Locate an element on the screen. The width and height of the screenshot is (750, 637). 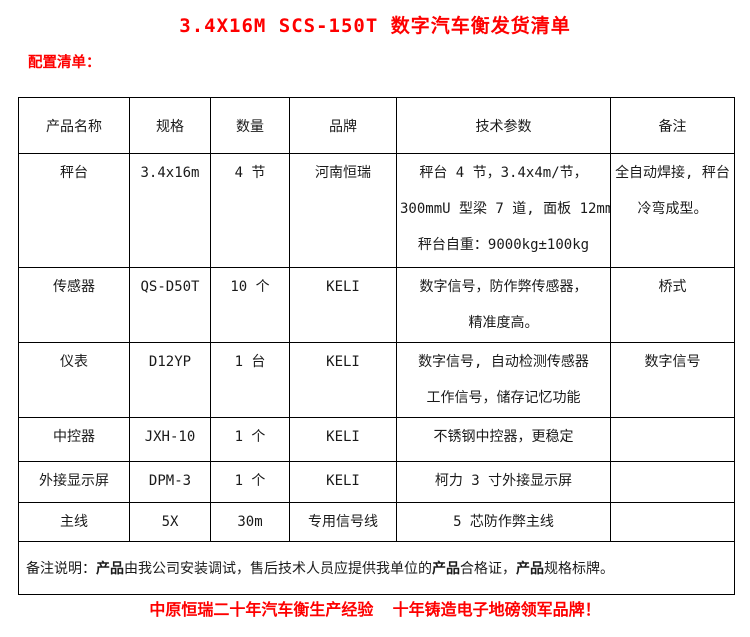
params-cell: 不锈钢中控器，更稳定 is located at coordinates (503, 439).